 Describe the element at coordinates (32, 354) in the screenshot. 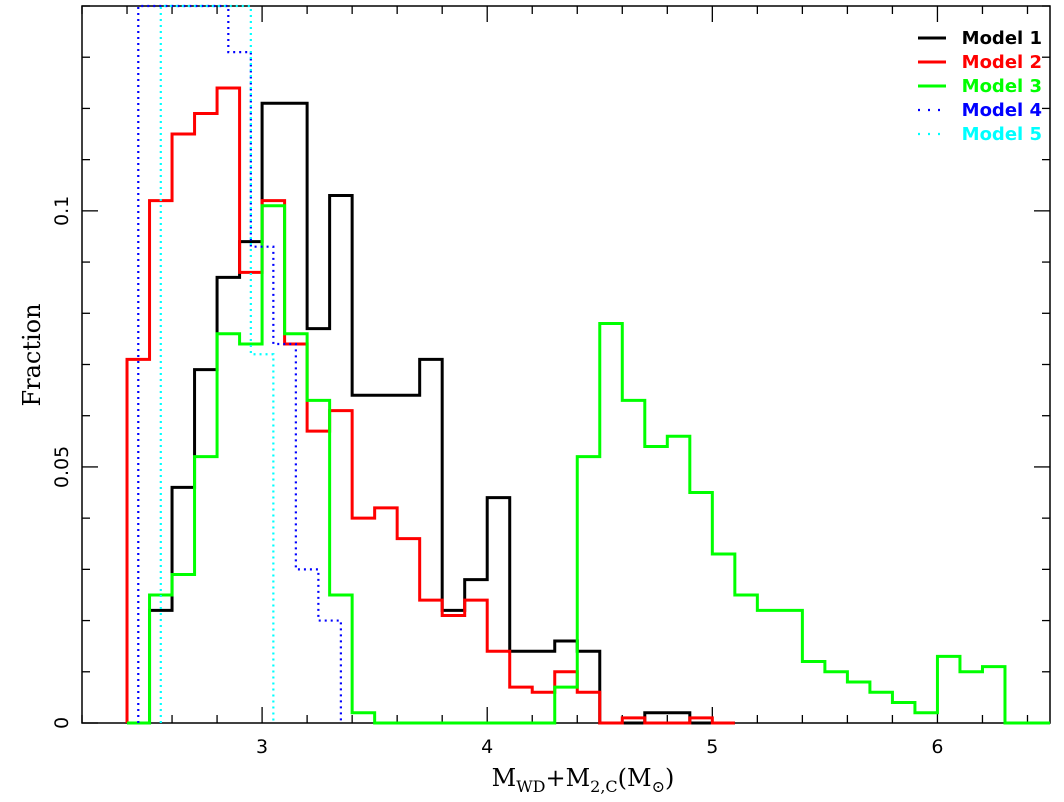

I see `y-axis-label: Fraction` at that location.